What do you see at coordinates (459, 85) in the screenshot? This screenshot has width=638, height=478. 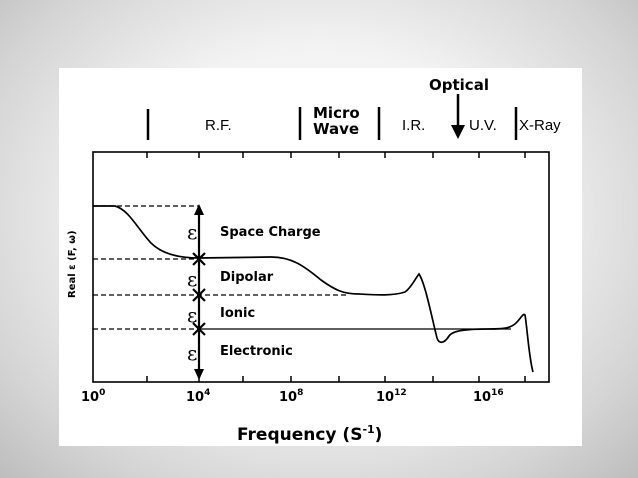 I see `band-label-optical: Optical` at bounding box center [459, 85].